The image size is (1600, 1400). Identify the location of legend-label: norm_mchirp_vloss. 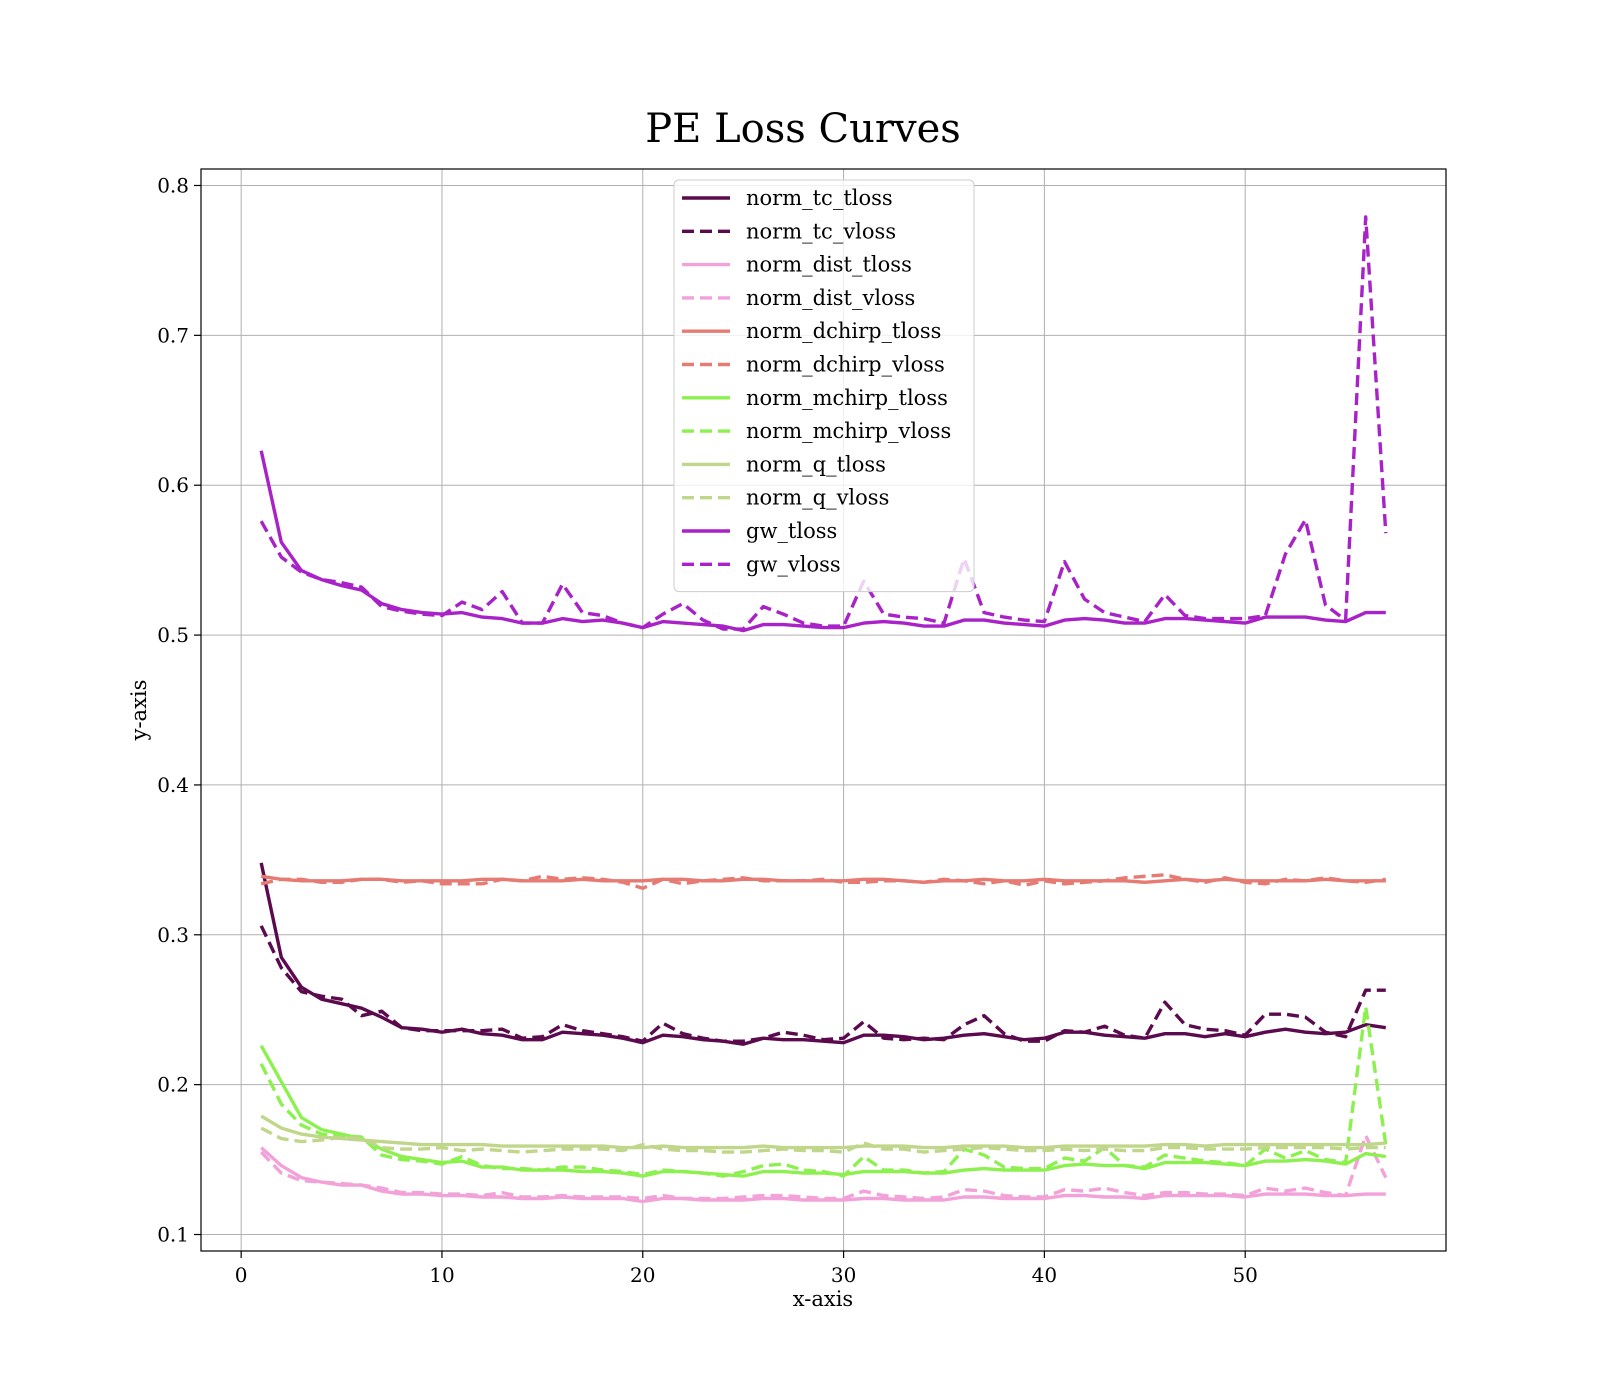
(848, 431).